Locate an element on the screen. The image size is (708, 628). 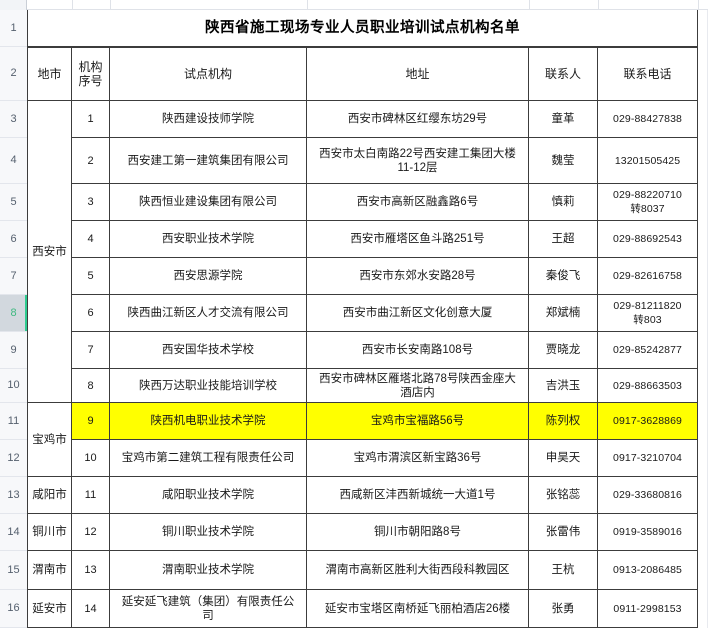
cell-org: 西安建工第一建筑集团有限公司 is located at coordinates (208, 161).